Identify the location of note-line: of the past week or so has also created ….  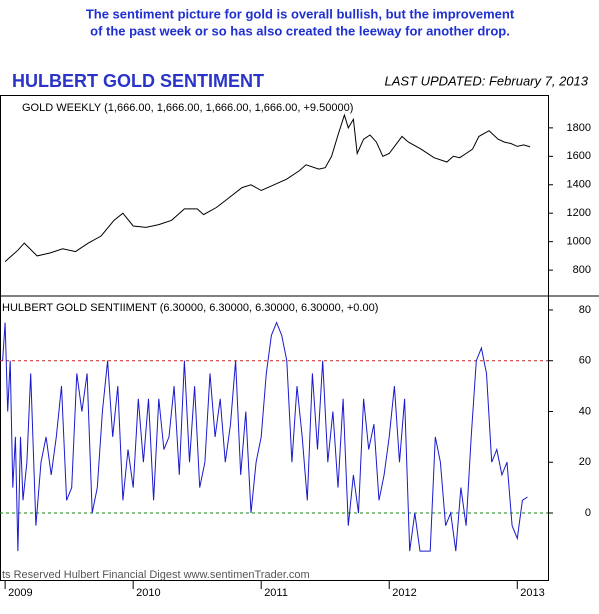
(300, 30).